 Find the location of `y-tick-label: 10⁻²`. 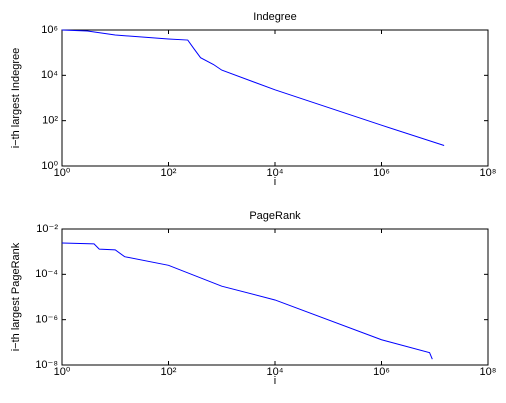

y-tick-label: 10⁻² is located at coordinates (47, 229).